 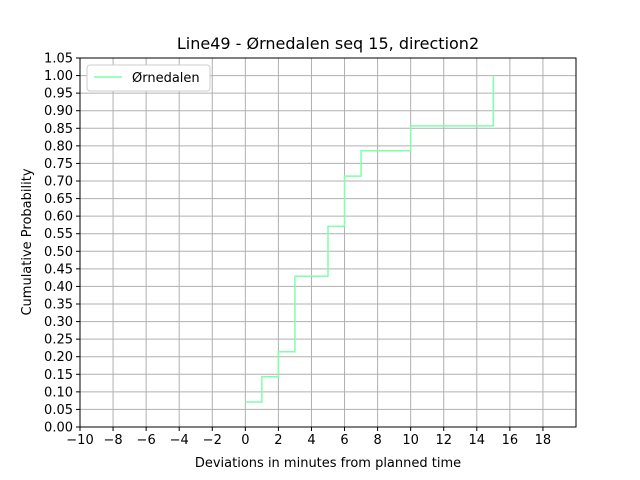 I want to click on y-tick-label: 0.30, so click(x=58, y=322).